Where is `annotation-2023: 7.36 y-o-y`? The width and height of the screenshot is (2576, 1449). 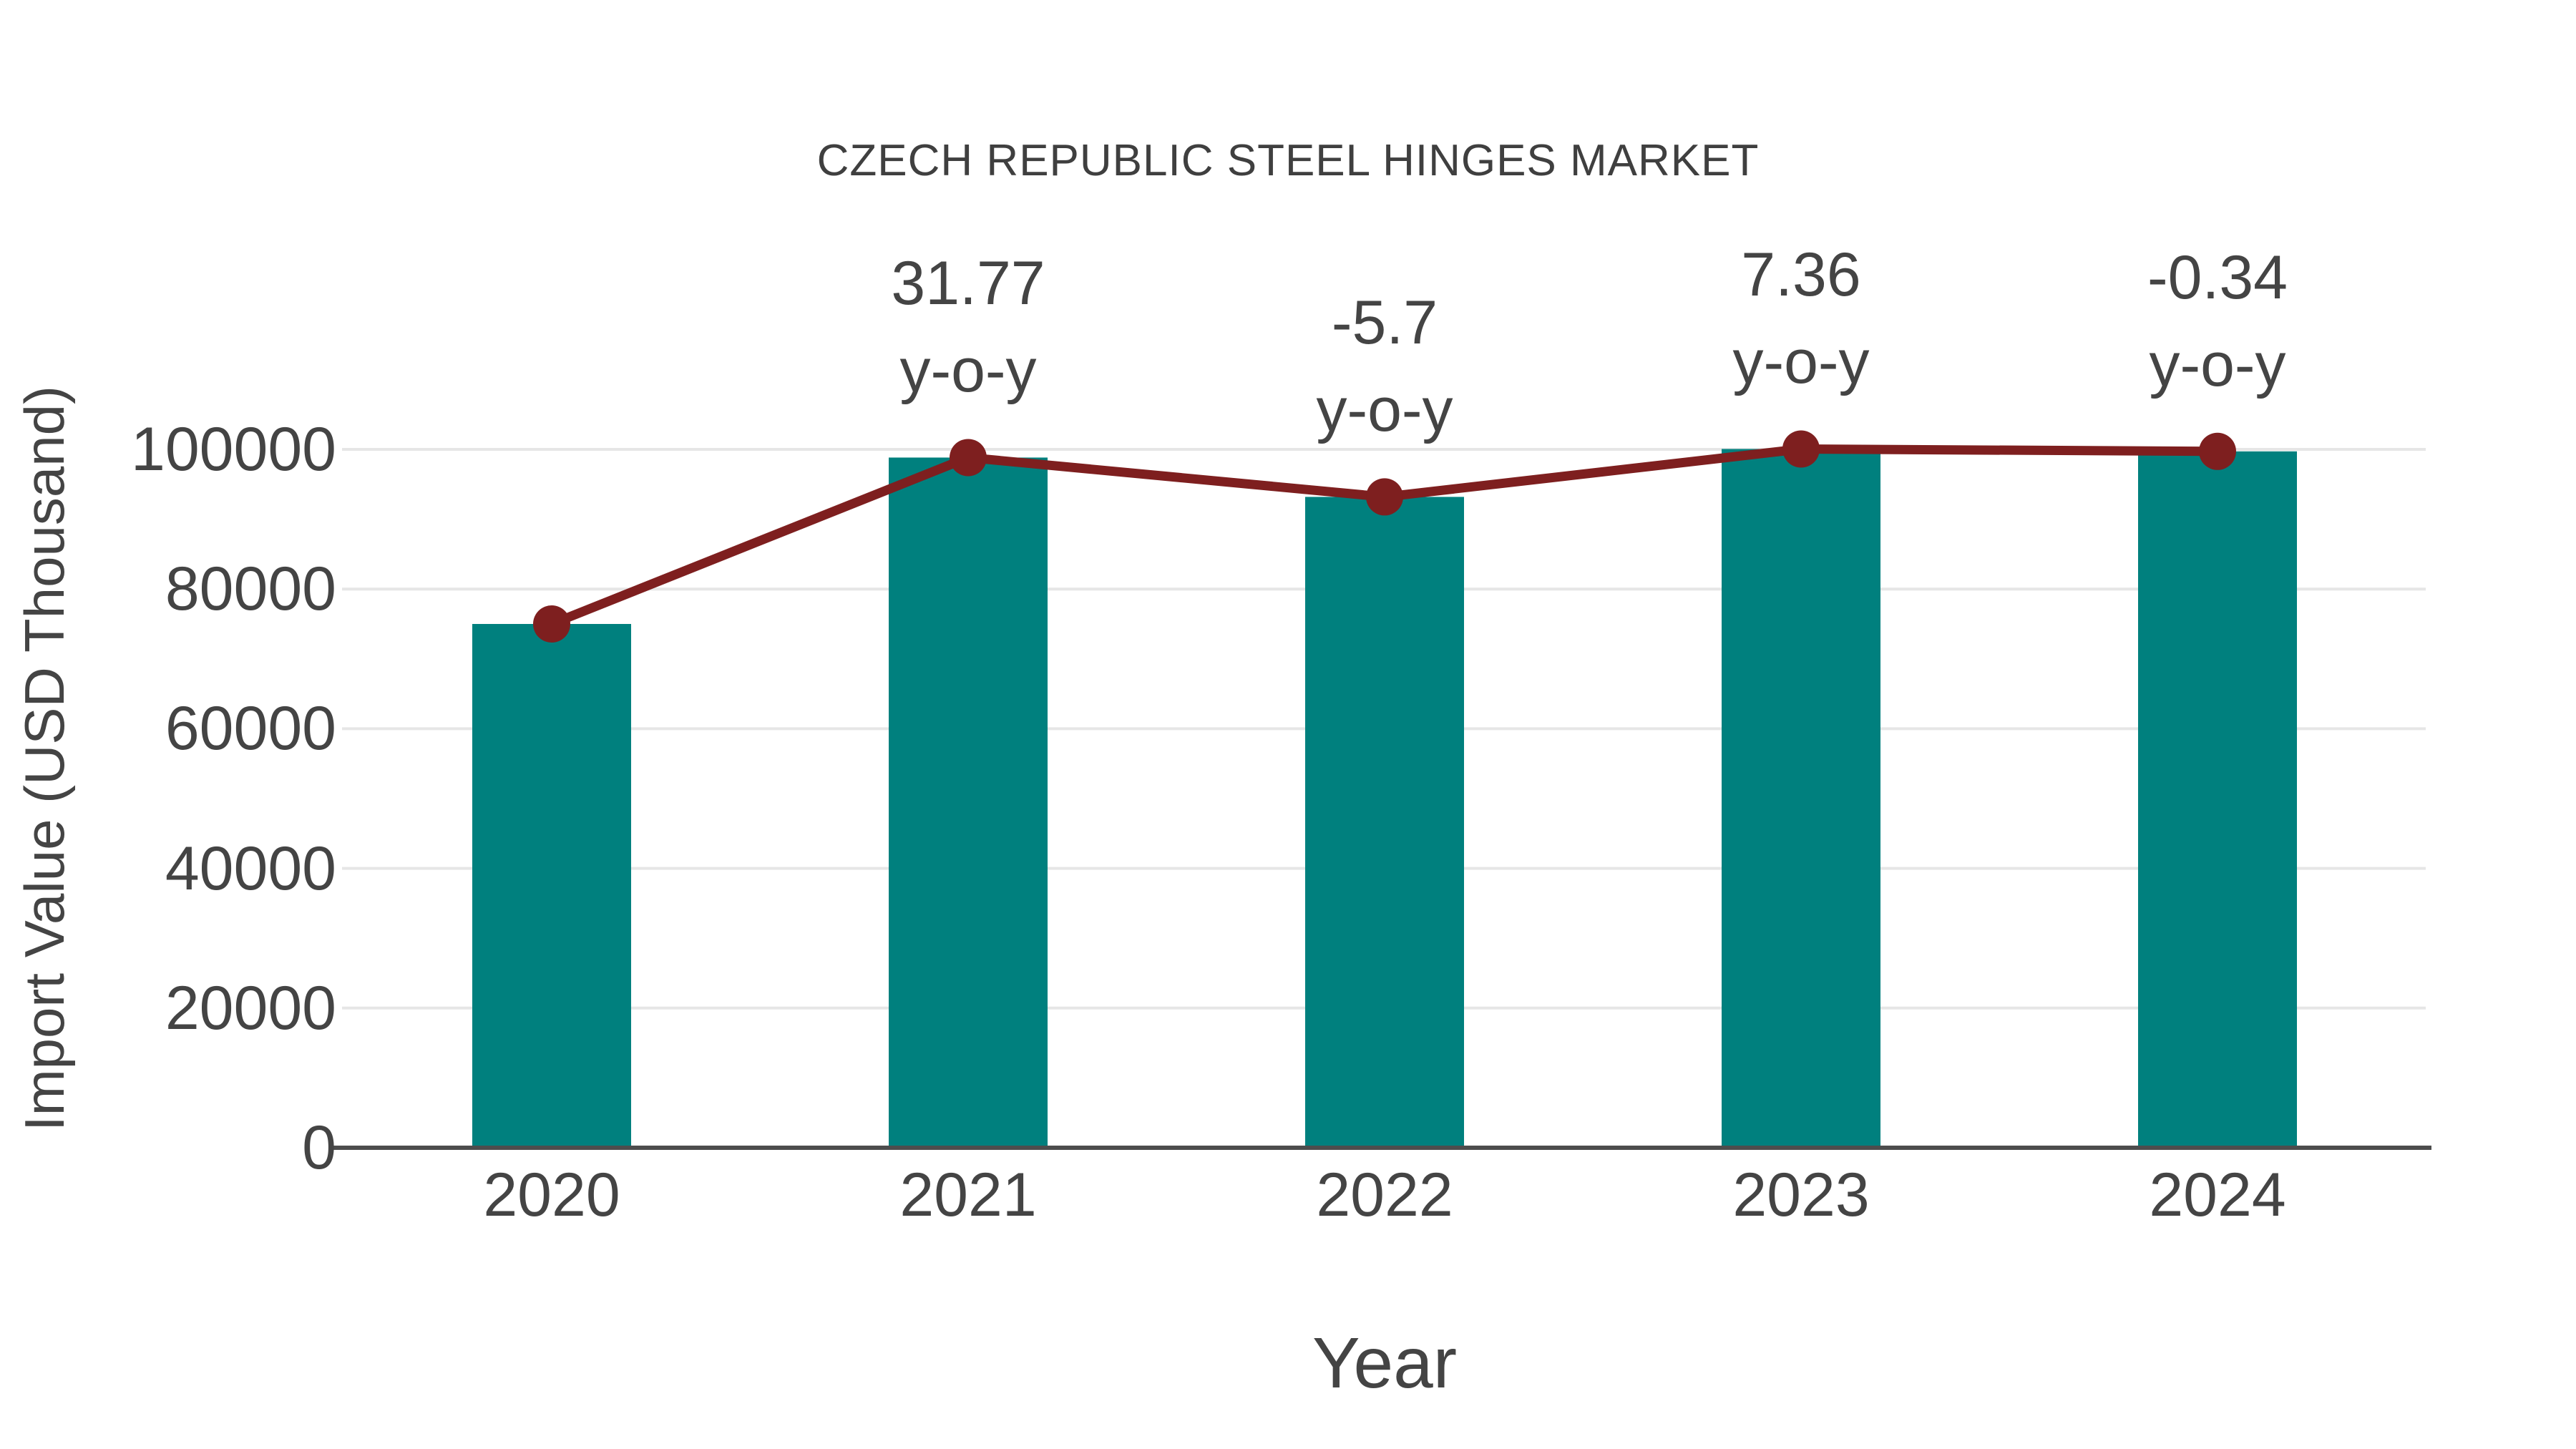 annotation-2023: 7.36 y-o-y is located at coordinates (1801, 318).